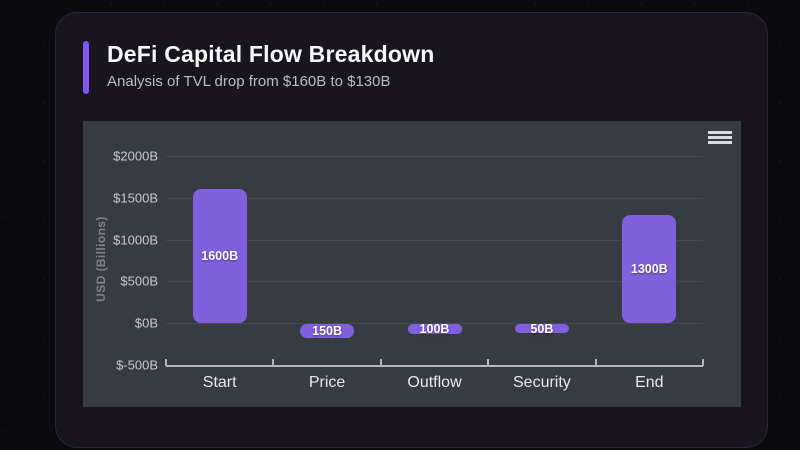 The width and height of the screenshot is (800, 450). Describe the element at coordinates (541, 382) in the screenshot. I see `x-category-label: Security` at that location.